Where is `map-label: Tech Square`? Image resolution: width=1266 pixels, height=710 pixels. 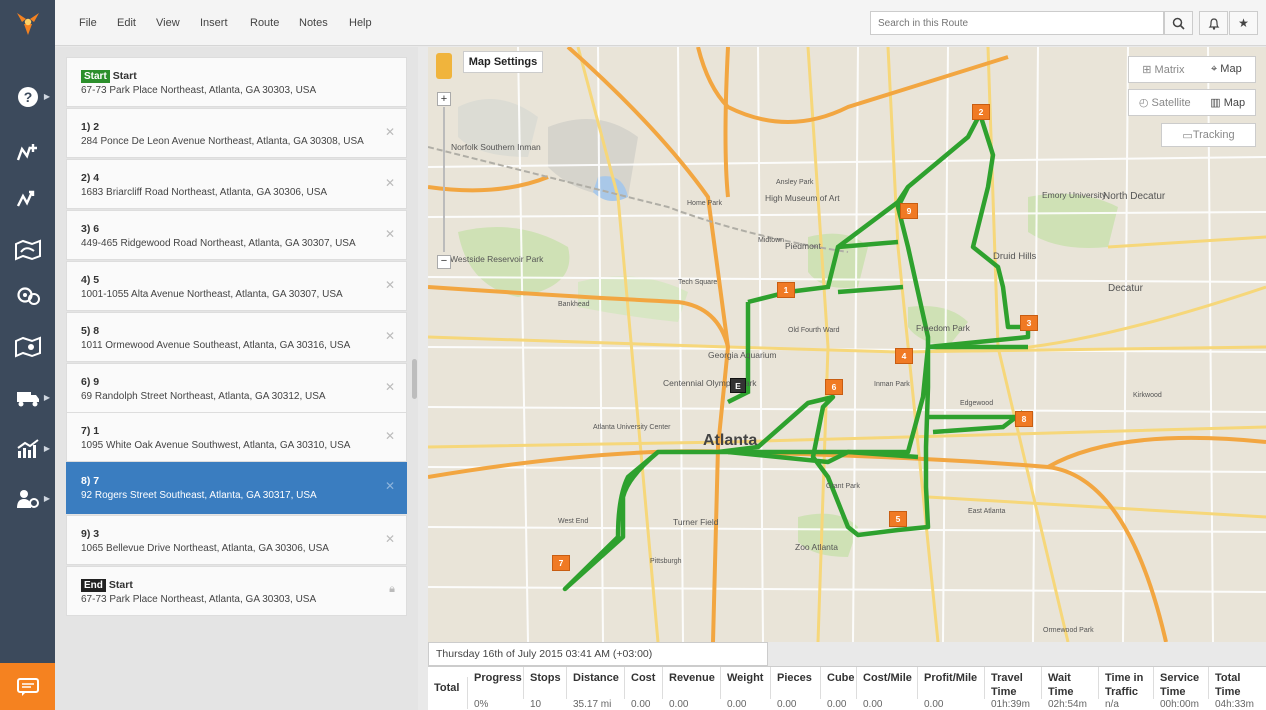
map-label: Tech Square is located at coordinates (697, 282).